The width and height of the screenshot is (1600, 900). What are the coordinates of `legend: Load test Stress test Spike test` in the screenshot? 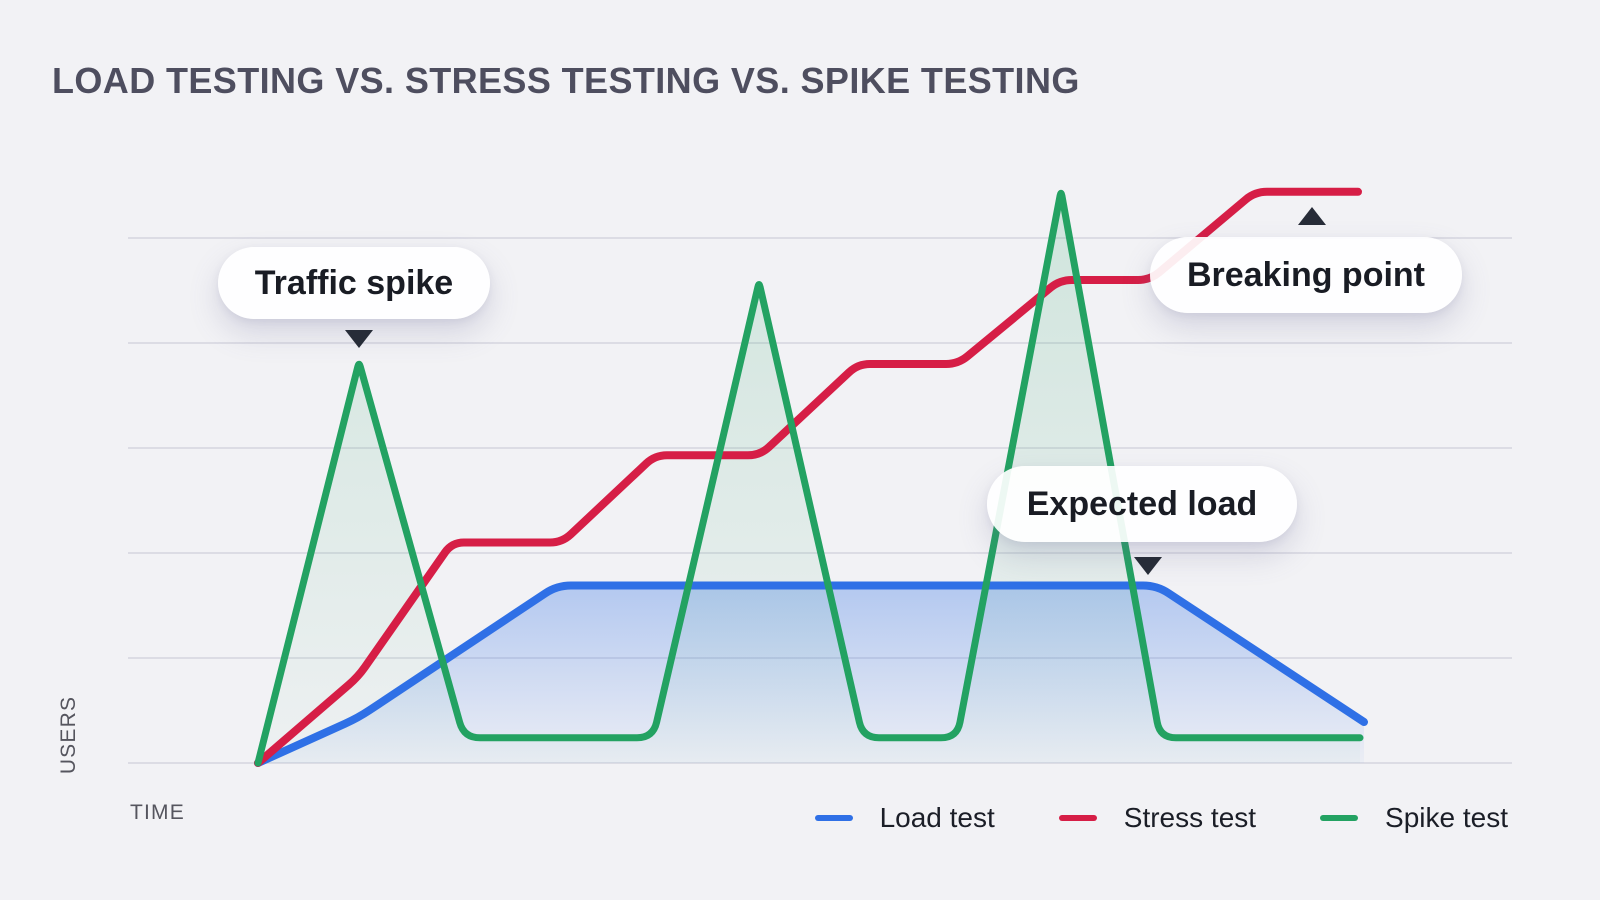 It's located at (1161, 818).